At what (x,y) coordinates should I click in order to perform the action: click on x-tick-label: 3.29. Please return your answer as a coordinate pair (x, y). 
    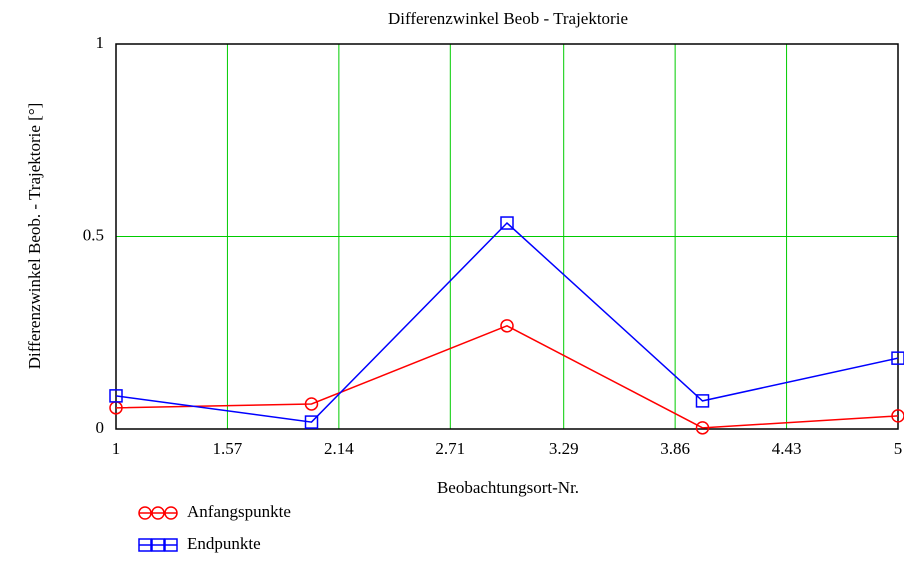
    Looking at the image, I should click on (564, 448).